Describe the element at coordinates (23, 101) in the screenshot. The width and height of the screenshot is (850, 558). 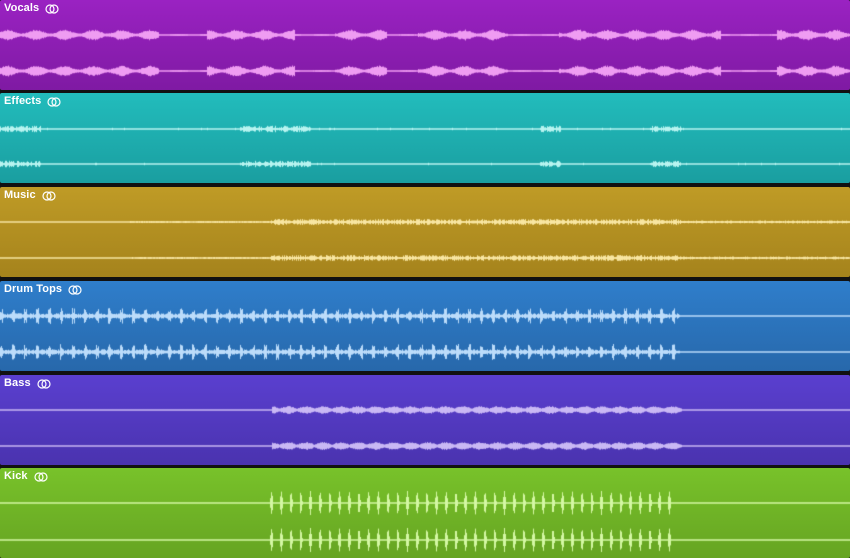
I see `track-name: Effects` at that location.